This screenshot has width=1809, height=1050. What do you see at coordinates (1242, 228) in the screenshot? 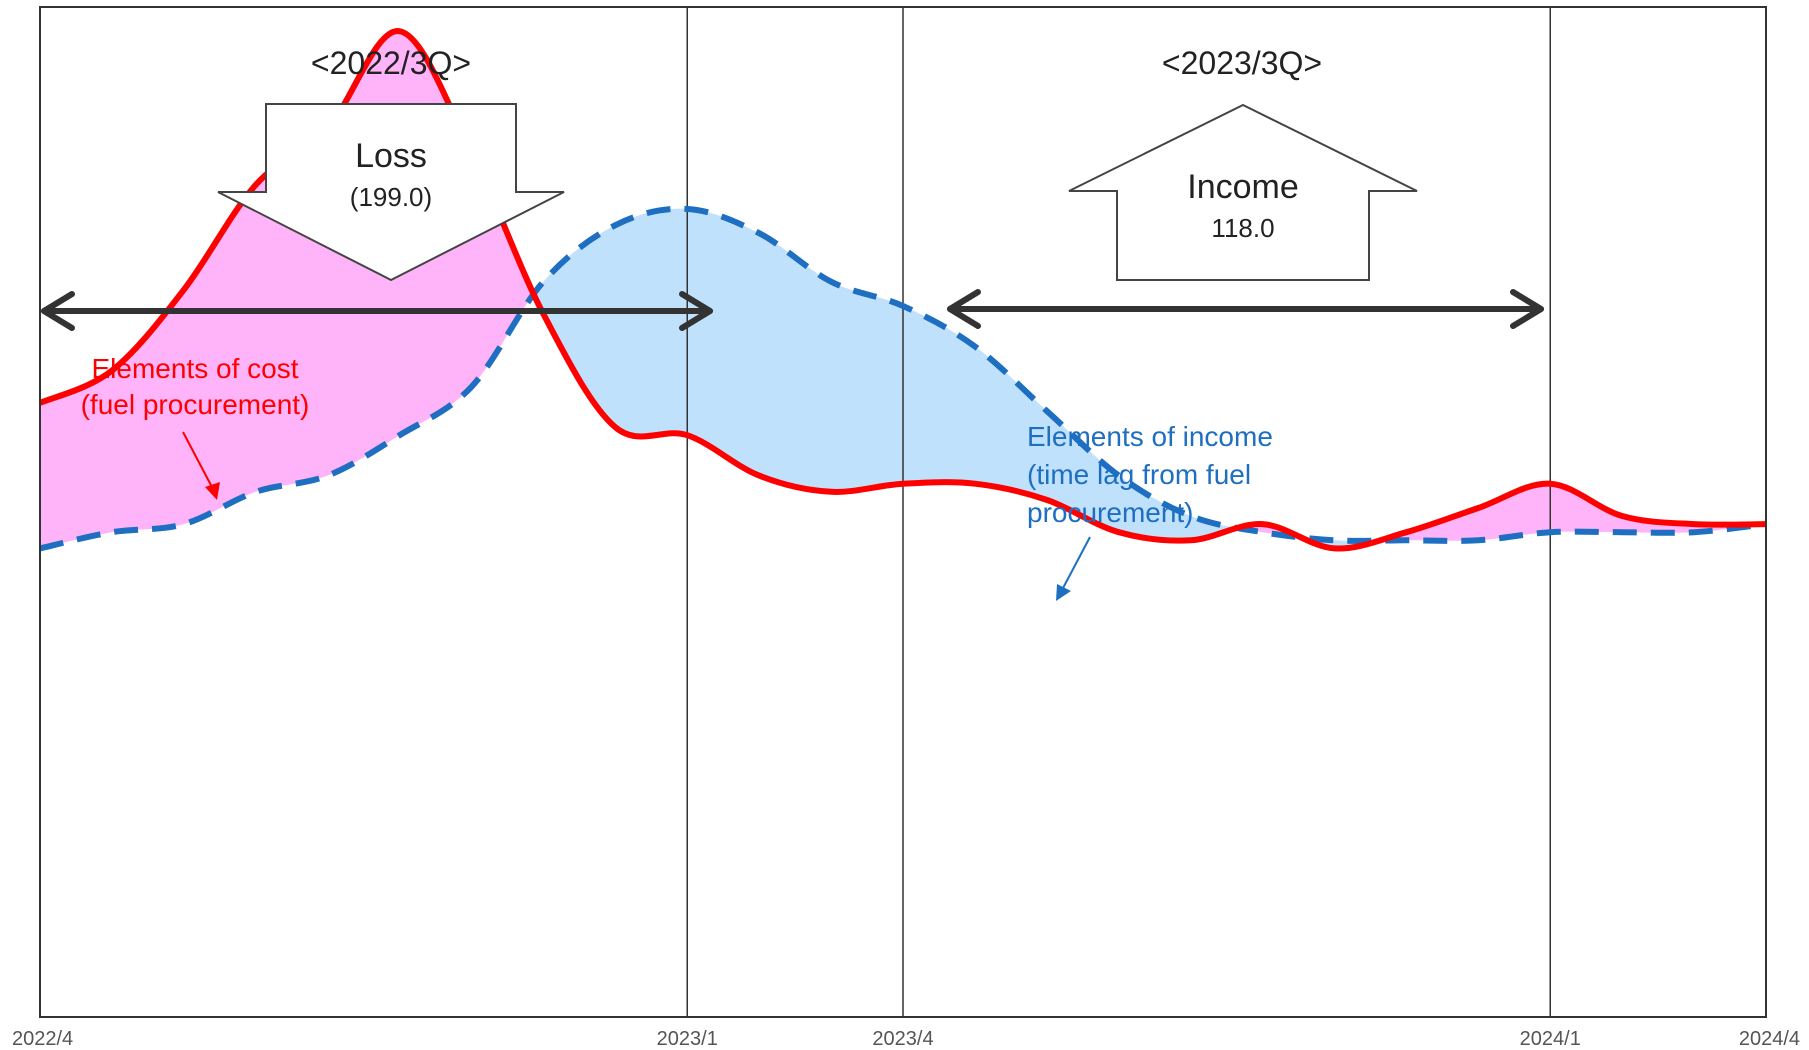
I see `income-value: 118.0` at bounding box center [1242, 228].